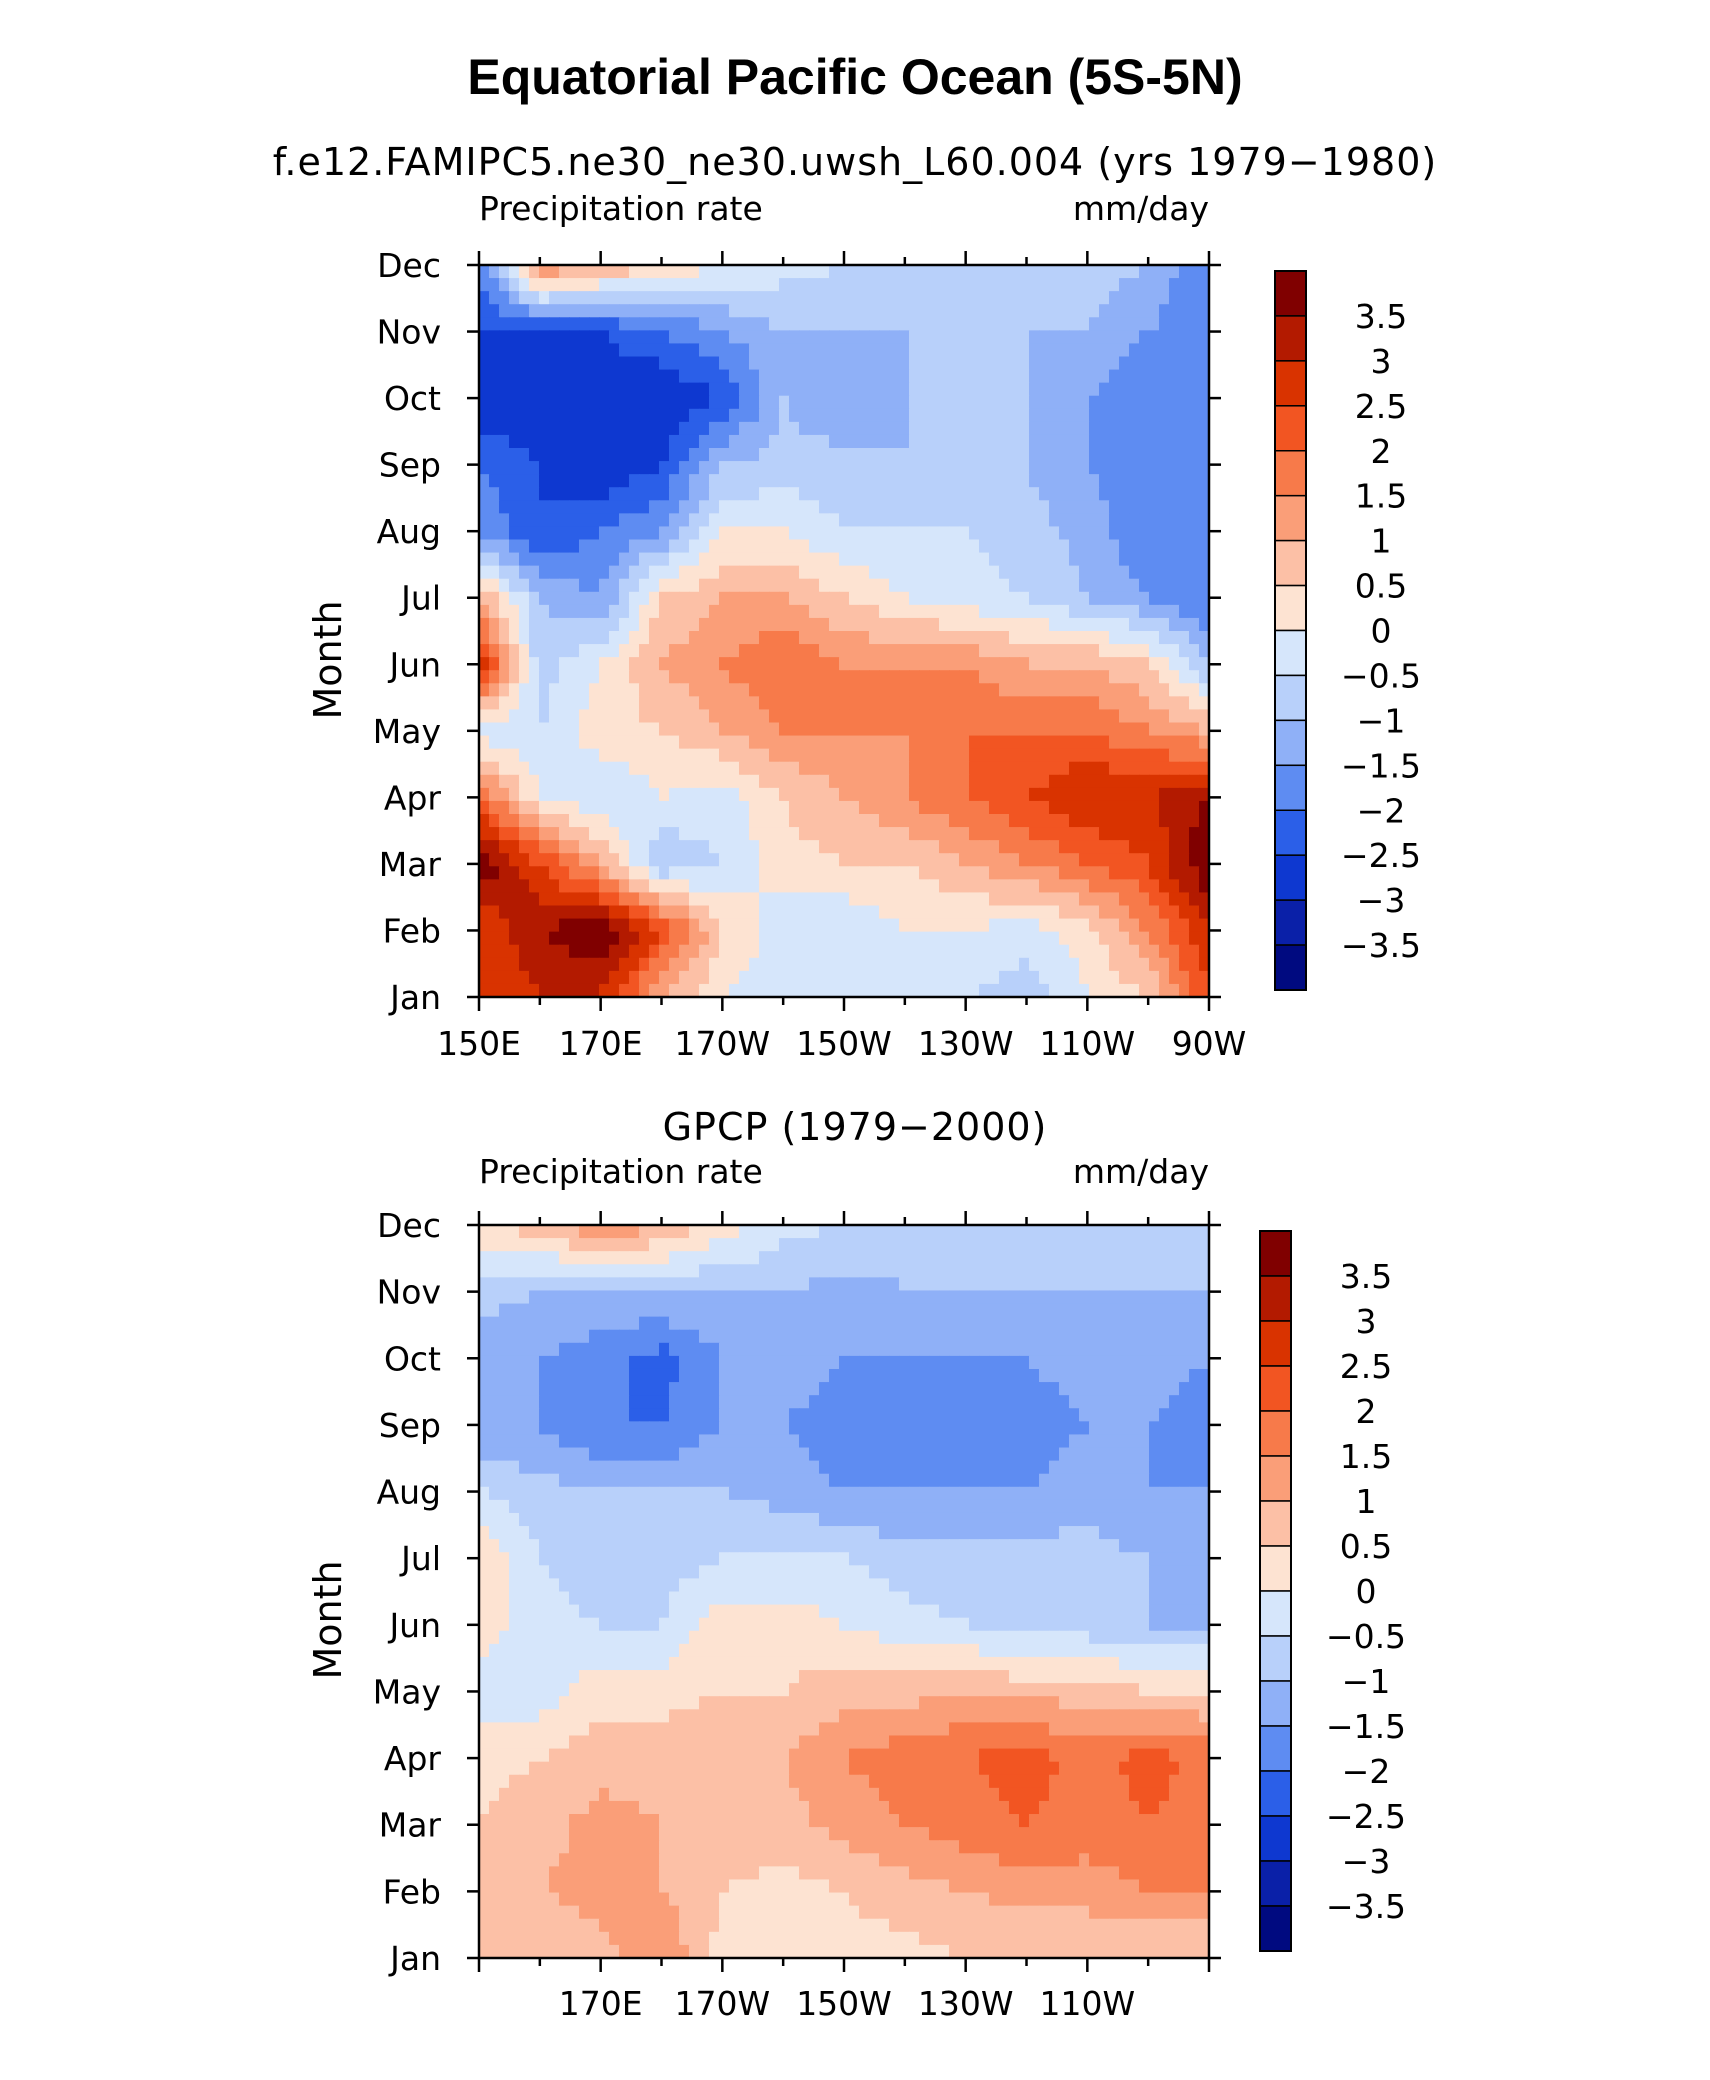 This screenshot has height=2080, width=1710. Describe the element at coordinates (855, 77) in the screenshot. I see `figure-title: Equatorial Pacific Ocean (5S-5N)` at that location.